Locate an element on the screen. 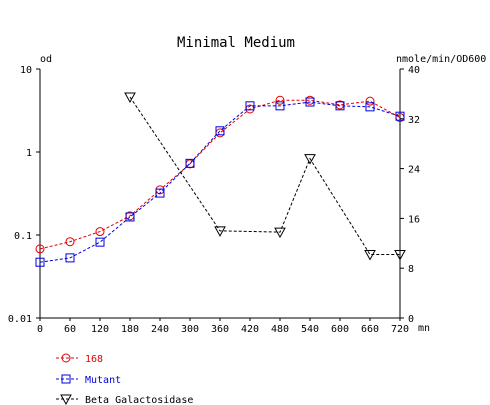 The height and width of the screenshot is (405, 490). legend: 168 Mutant Beta Galactosidase is located at coordinates (124, 379).